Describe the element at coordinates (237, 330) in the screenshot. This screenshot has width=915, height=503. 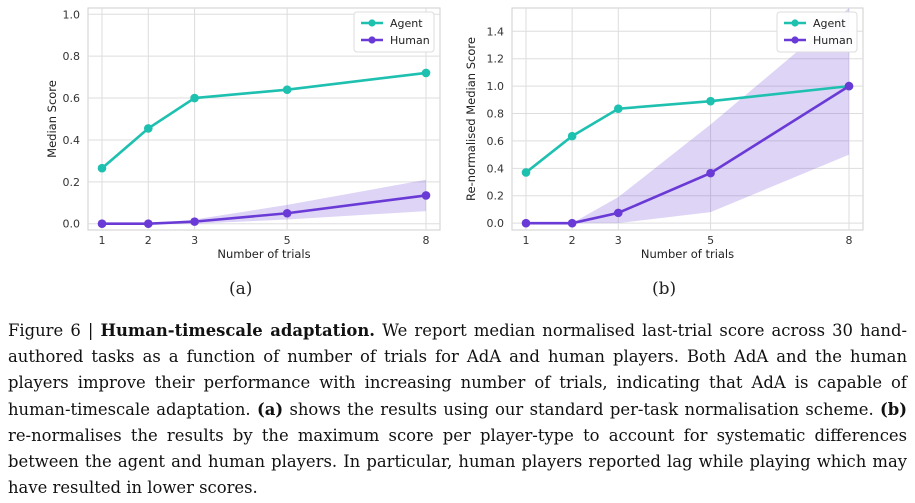
I see `figure-title: Human-timescale adaptation.` at that location.